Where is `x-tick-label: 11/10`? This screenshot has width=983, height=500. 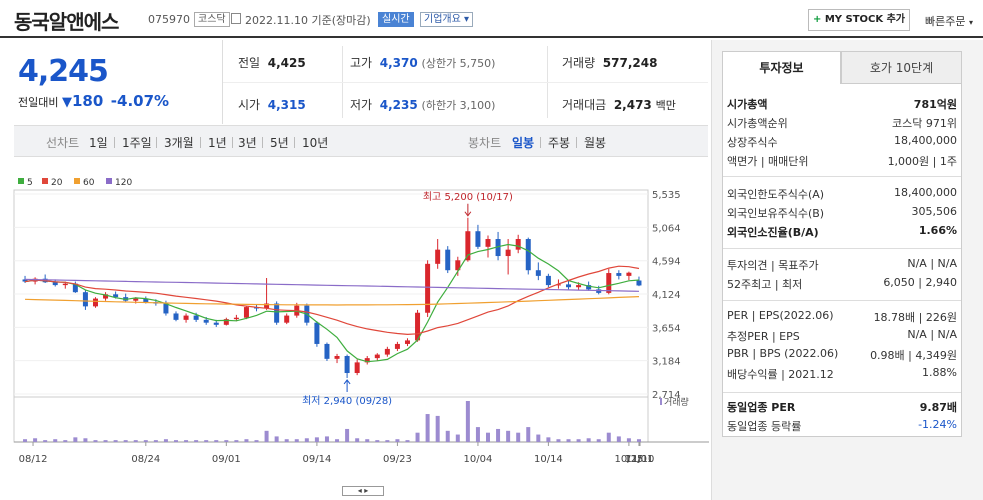
x-tick-label: 11/10 is located at coordinates (640, 459).